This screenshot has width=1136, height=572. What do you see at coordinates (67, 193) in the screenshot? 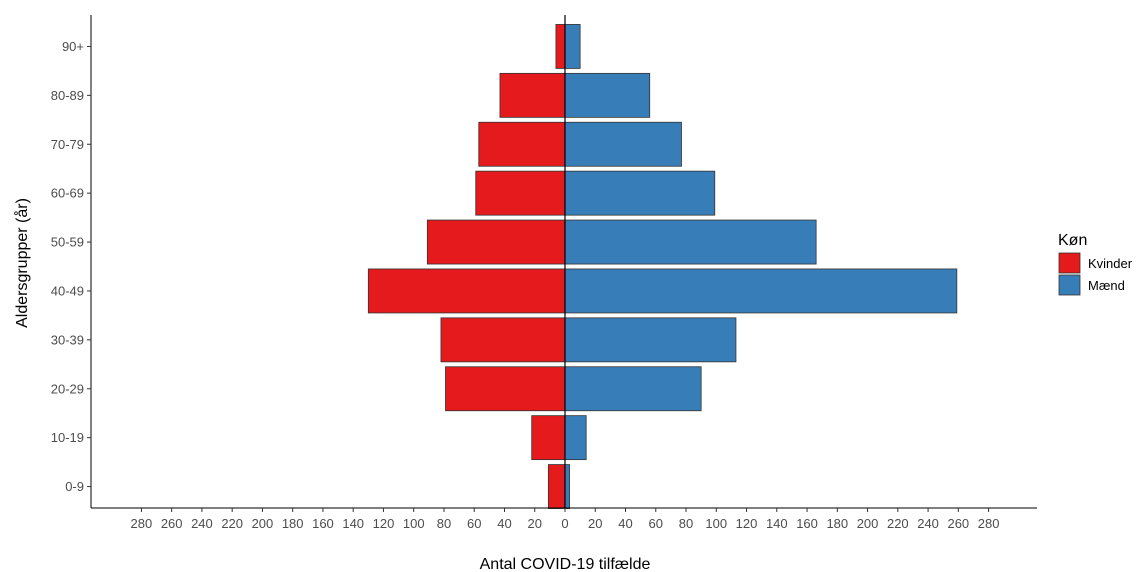
I see `y-tick-label: 60-69` at bounding box center [67, 193].